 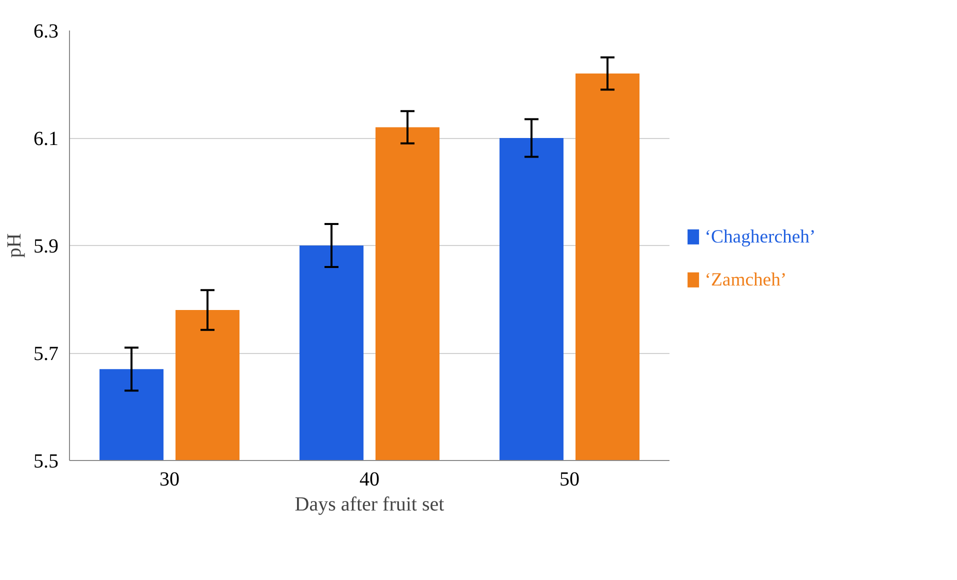 I want to click on x-tick-label: 40, so click(x=370, y=479).